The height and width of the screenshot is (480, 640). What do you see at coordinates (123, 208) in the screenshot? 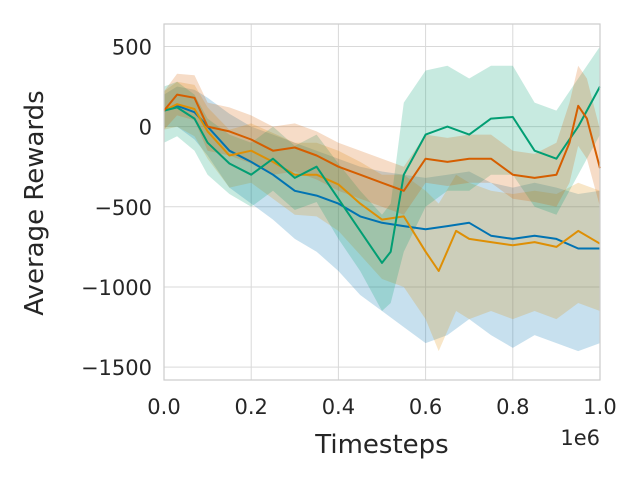
I see `y-tick-label: −500` at bounding box center [123, 208].